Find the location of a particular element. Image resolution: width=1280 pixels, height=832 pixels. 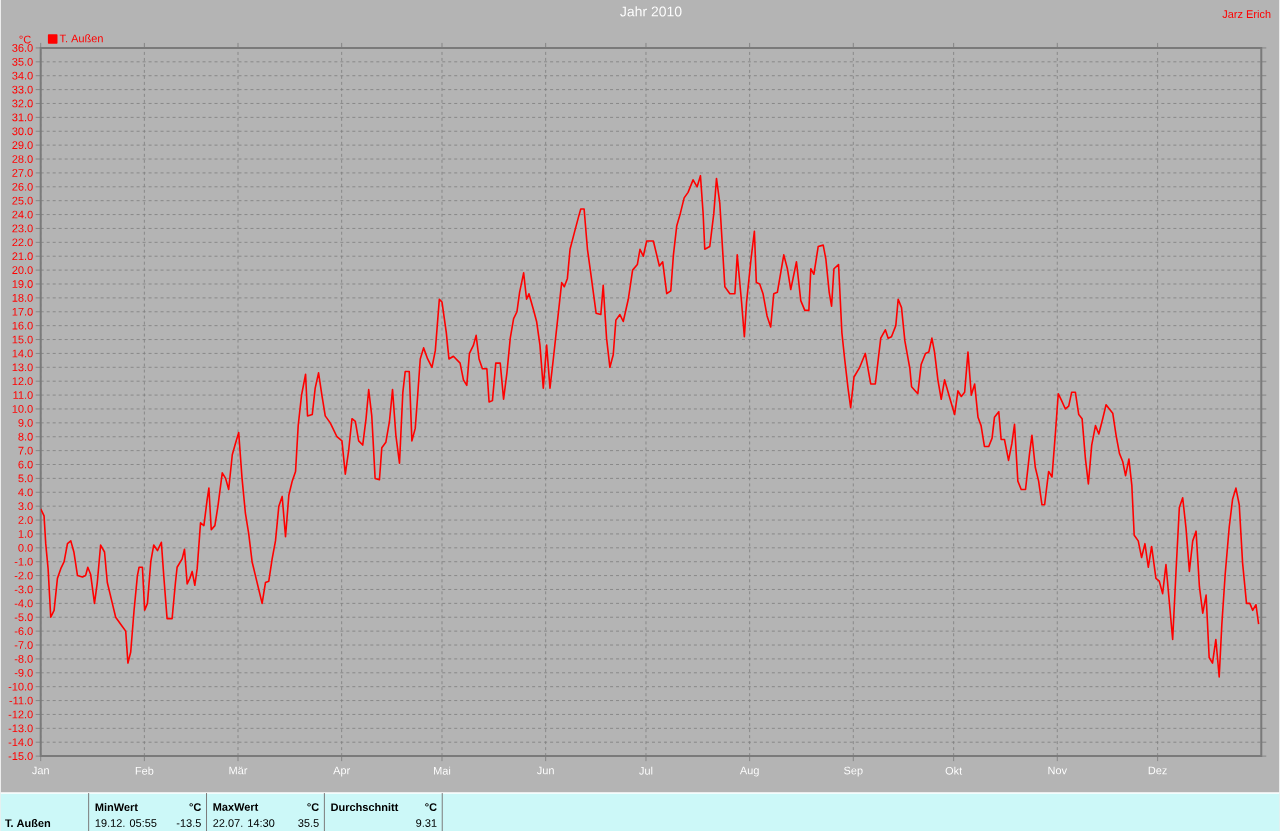

y-tick-label: -6.0 is located at coordinates (23, 631).